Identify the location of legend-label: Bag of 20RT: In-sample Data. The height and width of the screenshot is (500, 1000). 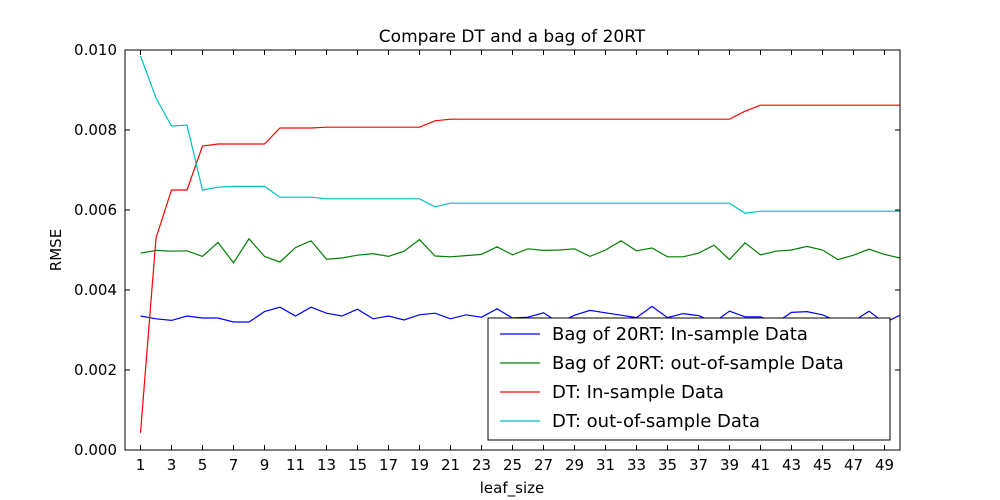
(680, 334).